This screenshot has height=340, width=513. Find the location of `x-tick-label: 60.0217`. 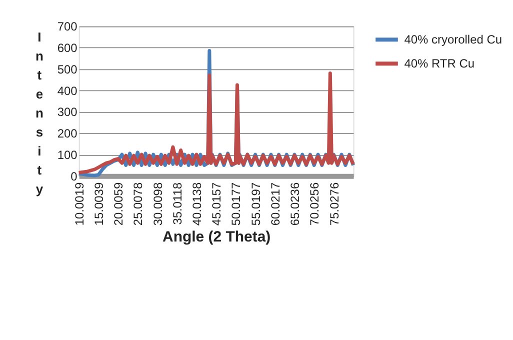

x-tick-label: 60.0217 is located at coordinates (275, 204).